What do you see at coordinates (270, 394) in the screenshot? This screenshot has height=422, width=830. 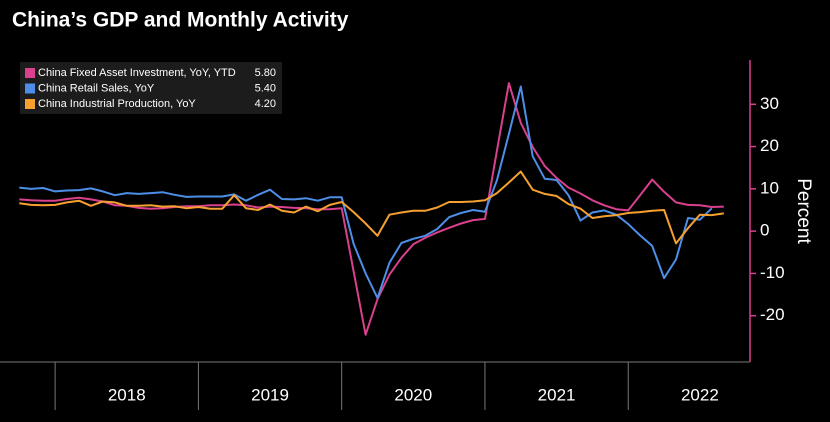 I see `x-tick-label: 2019` at bounding box center [270, 394].